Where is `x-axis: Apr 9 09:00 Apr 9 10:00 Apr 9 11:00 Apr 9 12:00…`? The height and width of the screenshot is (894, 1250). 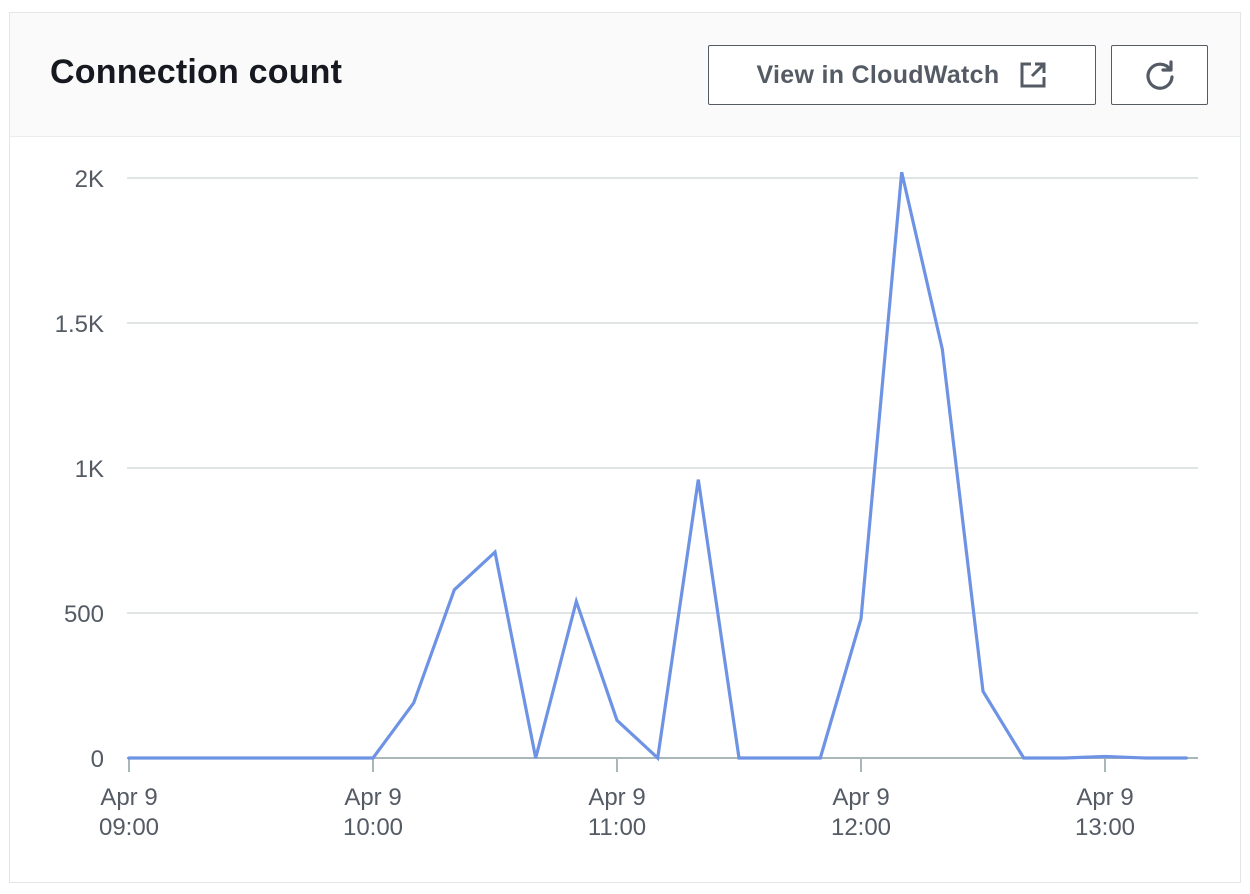
x-axis: Apr 9 09:00 Apr 9 10:00 Apr 9 11:00 Apr 9 12:00… is located at coordinates (648, 799).